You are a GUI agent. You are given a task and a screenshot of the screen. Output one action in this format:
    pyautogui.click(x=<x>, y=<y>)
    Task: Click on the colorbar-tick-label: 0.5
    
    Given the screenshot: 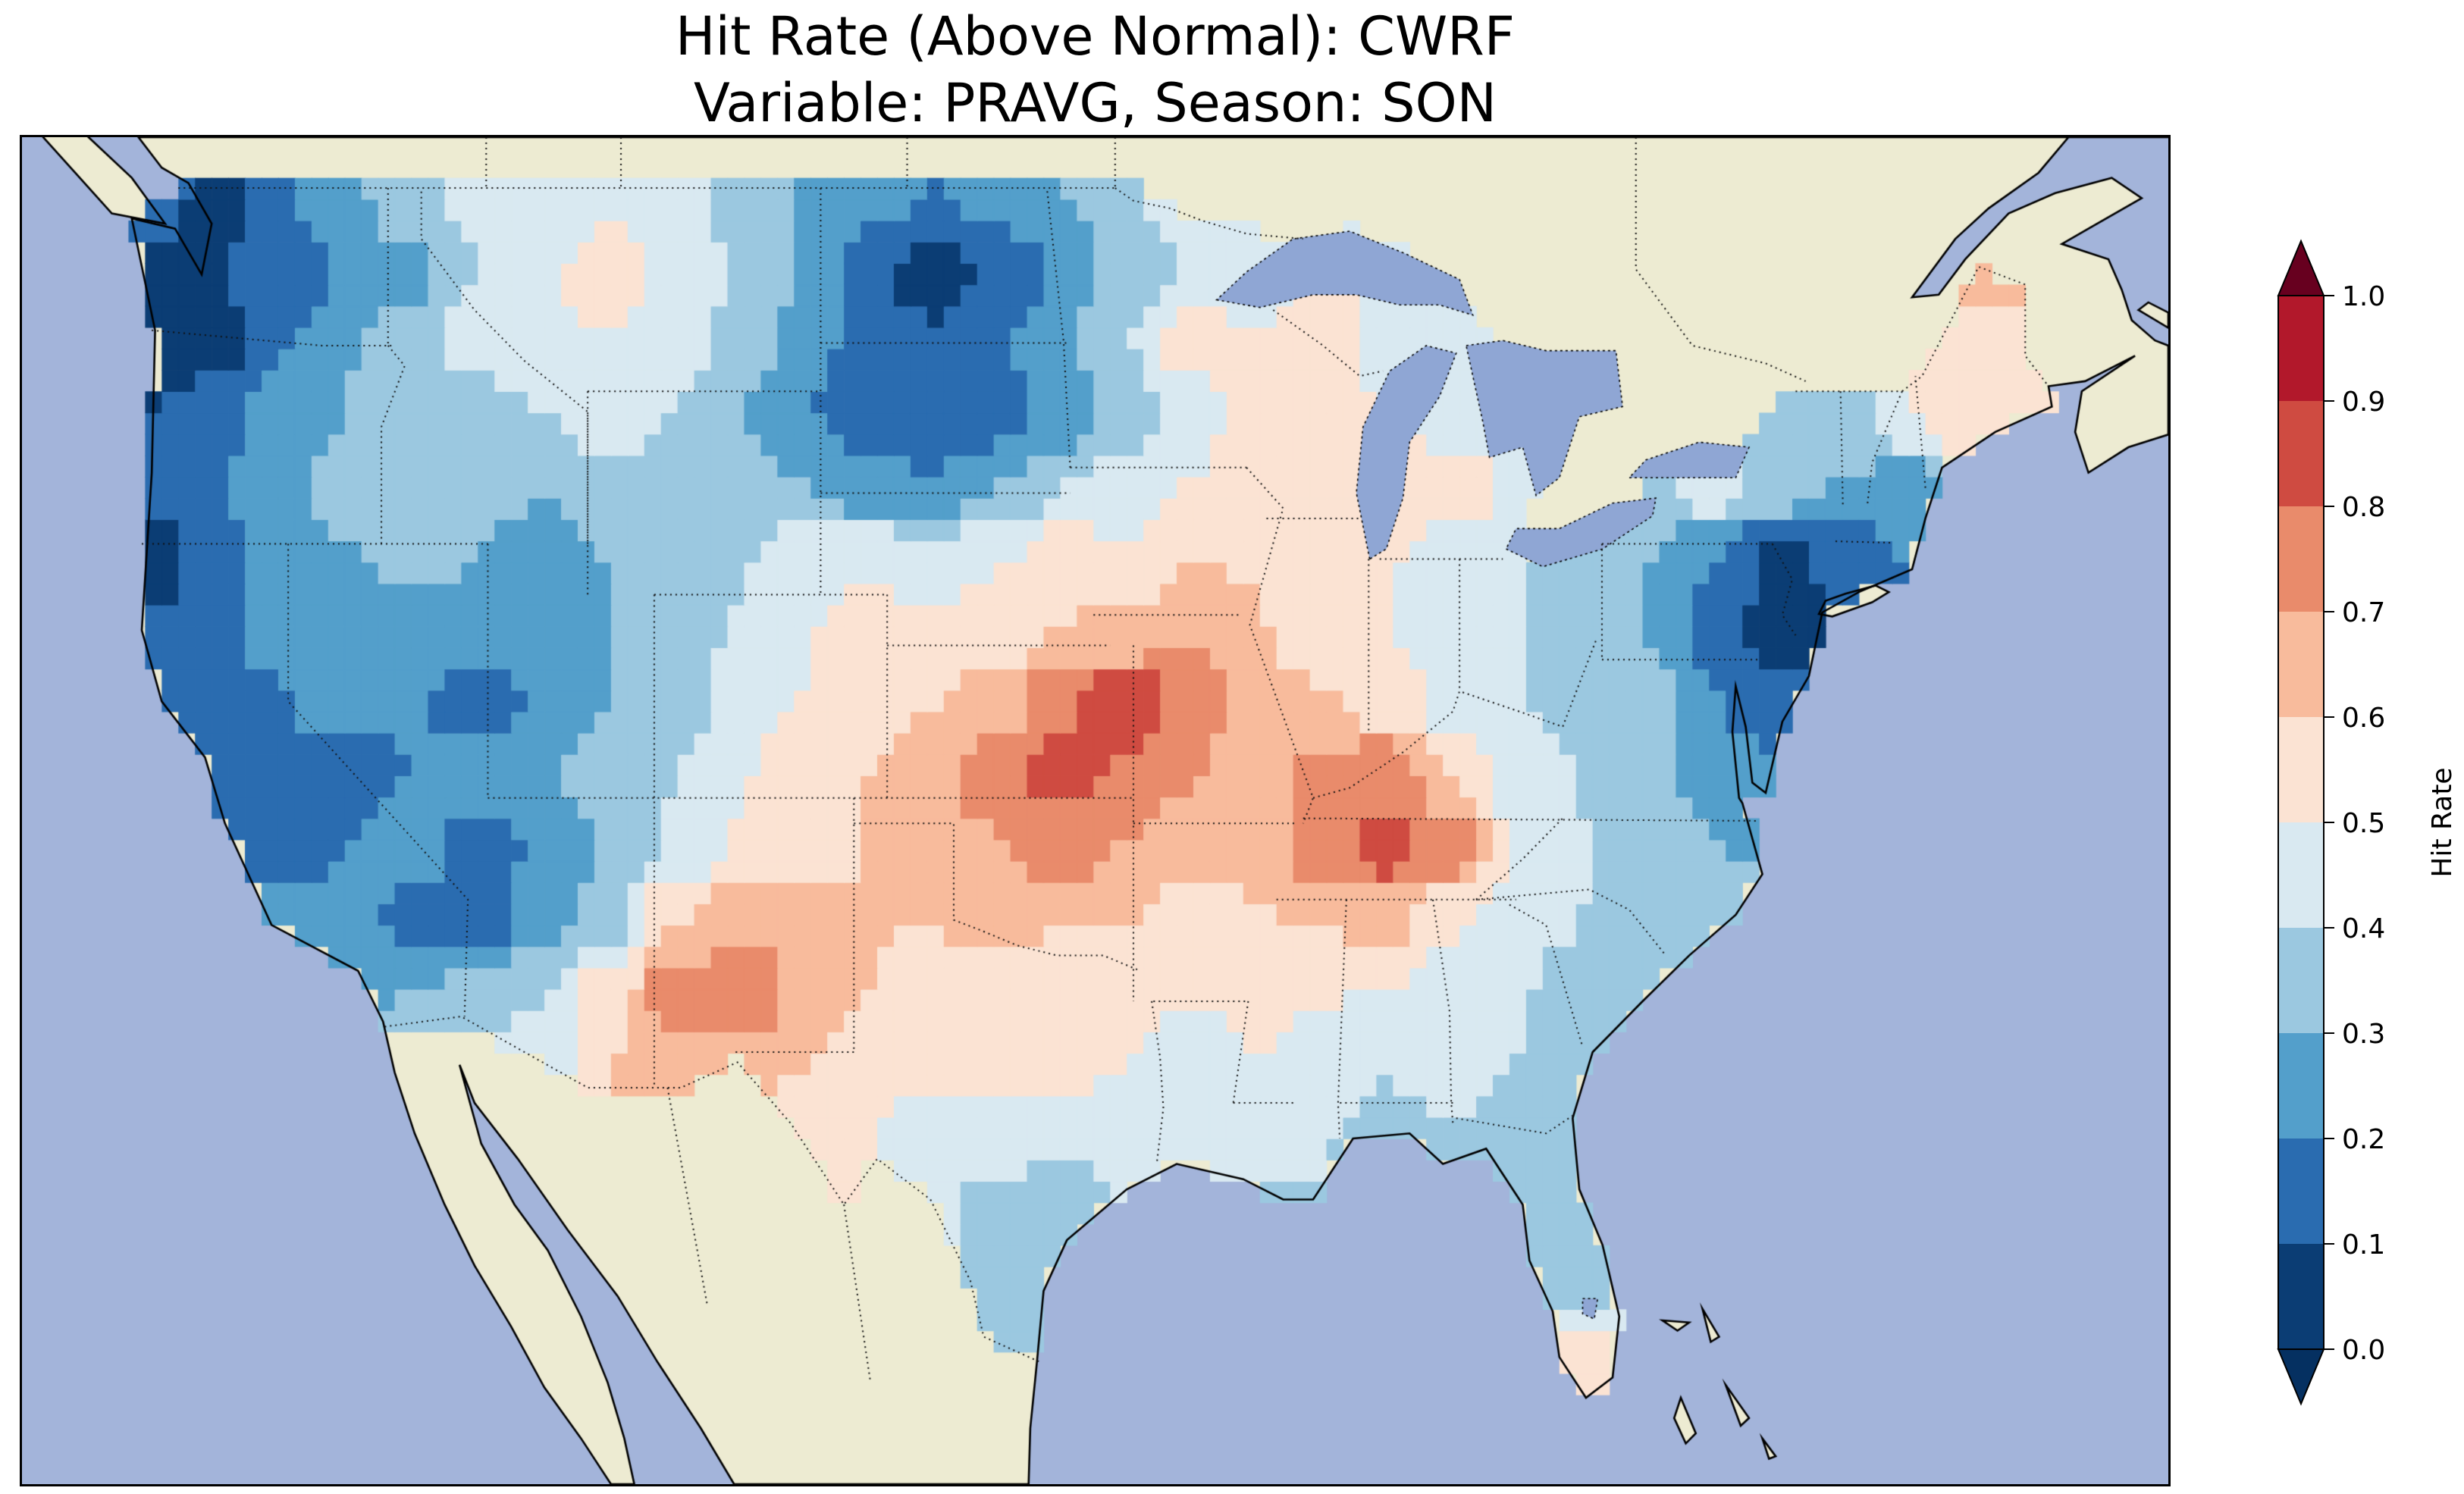 What is the action you would take?
    pyautogui.click(x=2364, y=823)
    